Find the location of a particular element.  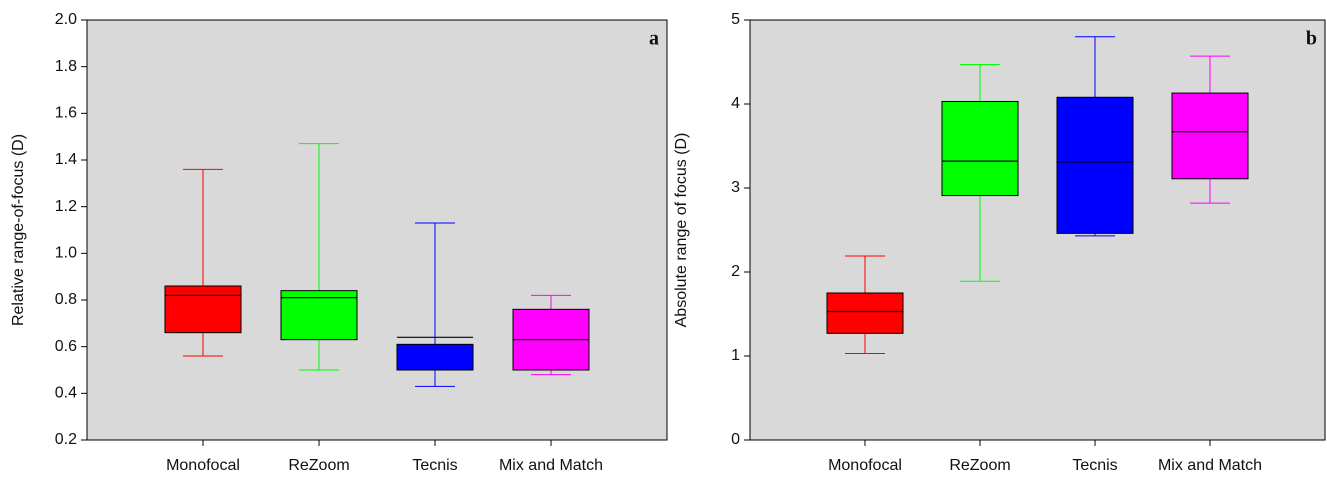

y-tick-label: 0.2 is located at coordinates (66, 439).